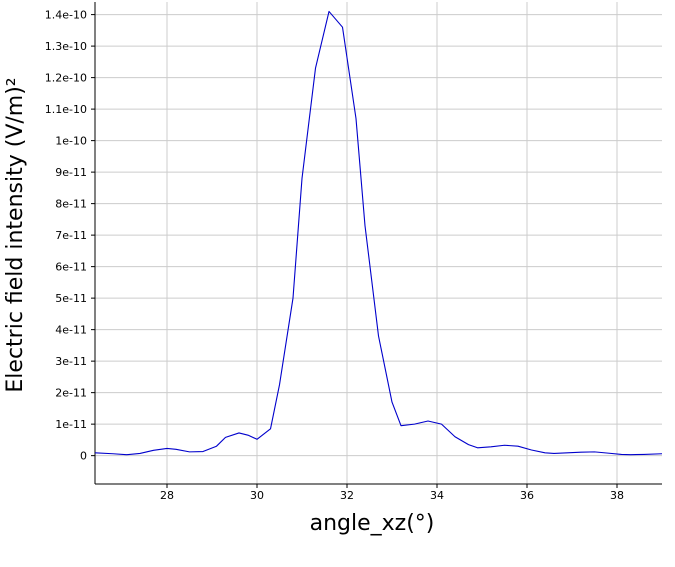  I want to click on y-tick-label: 1e-10, so click(71, 141).